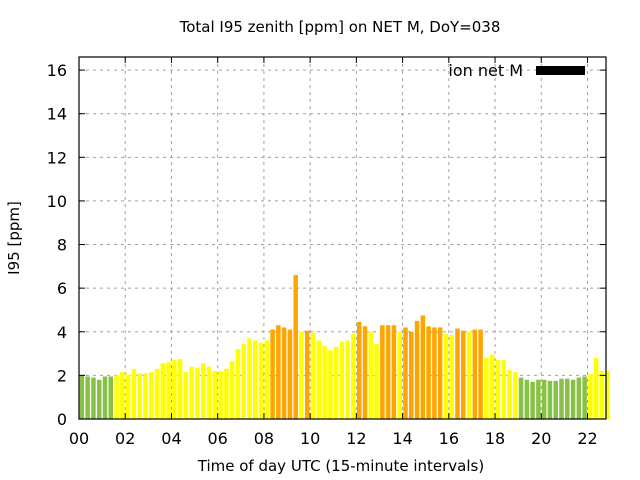  Describe the element at coordinates (541, 438) in the screenshot. I see `x-tick-label: 20` at that location.